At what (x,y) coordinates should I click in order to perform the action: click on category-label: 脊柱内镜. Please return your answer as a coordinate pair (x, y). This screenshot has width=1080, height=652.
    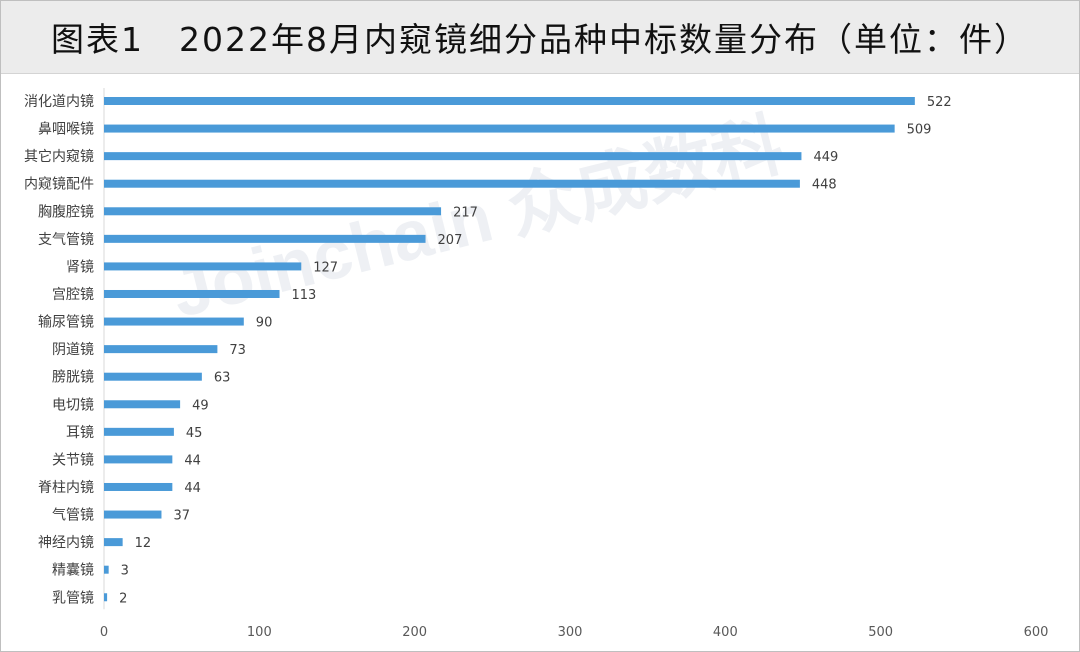
    Looking at the image, I should click on (66, 488).